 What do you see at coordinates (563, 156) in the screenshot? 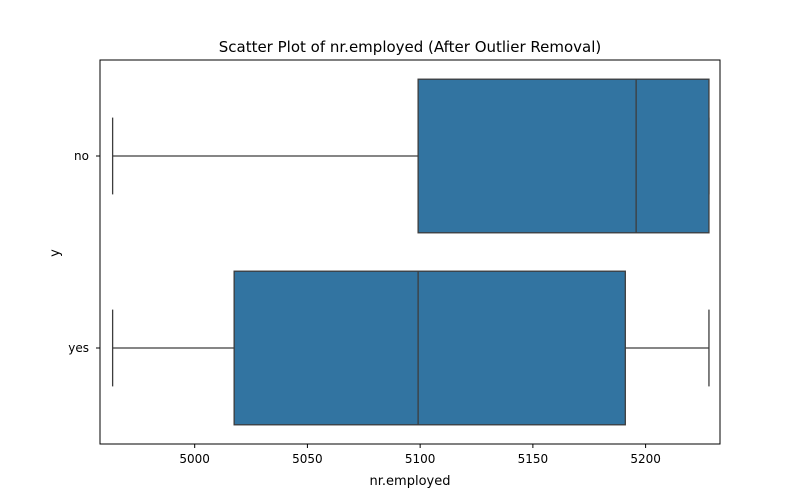
I see `box-no` at bounding box center [563, 156].